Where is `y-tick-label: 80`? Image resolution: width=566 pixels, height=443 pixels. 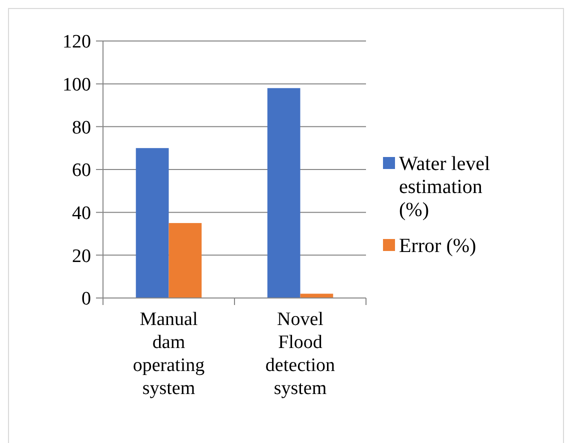
y-tick-label: 80 is located at coordinates (81, 127).